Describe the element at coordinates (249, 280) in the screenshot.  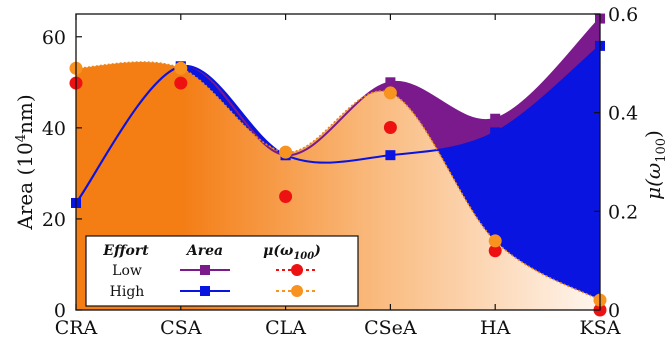
I see `legend-swatches` at that location.